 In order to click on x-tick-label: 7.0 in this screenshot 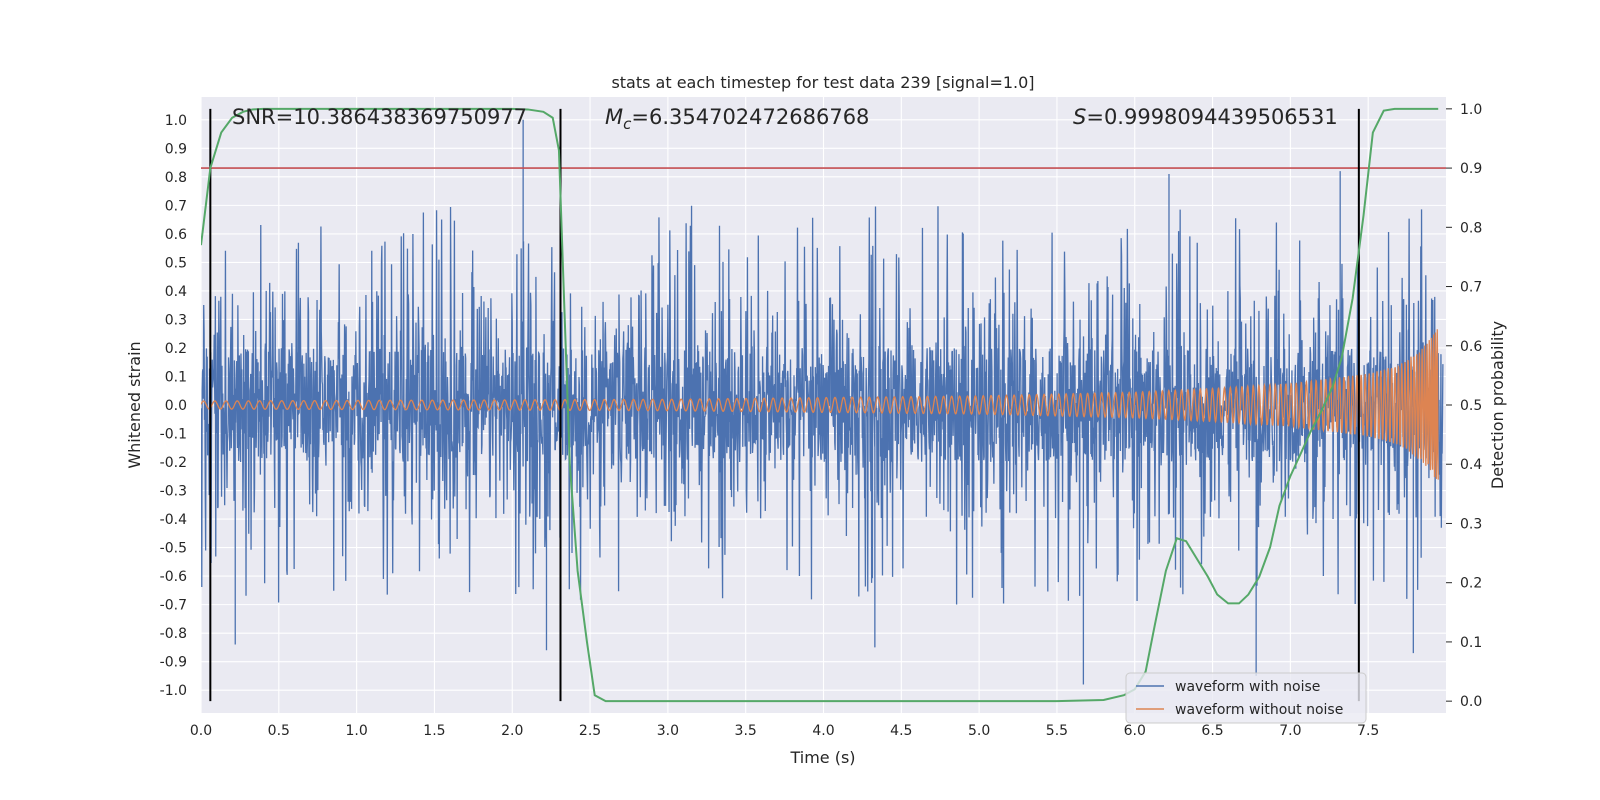, I will do `click(1290, 731)`.